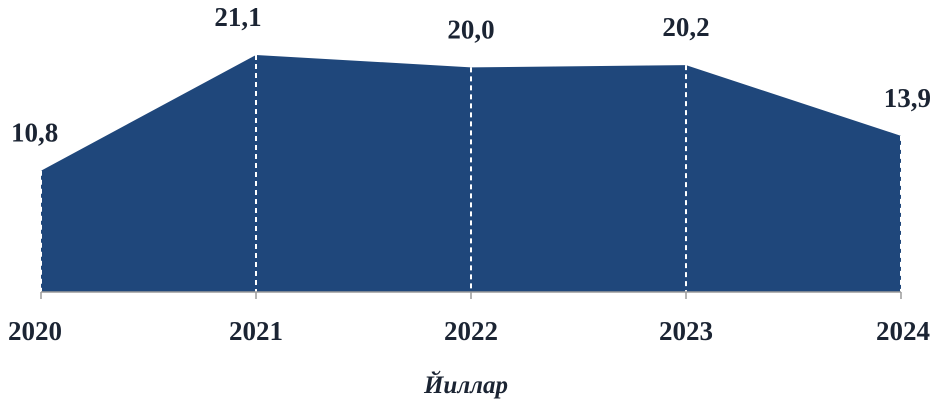 The image size is (936, 405). What do you see at coordinates (256, 331) in the screenshot?
I see `x-tick-label-2021: 2021` at bounding box center [256, 331].